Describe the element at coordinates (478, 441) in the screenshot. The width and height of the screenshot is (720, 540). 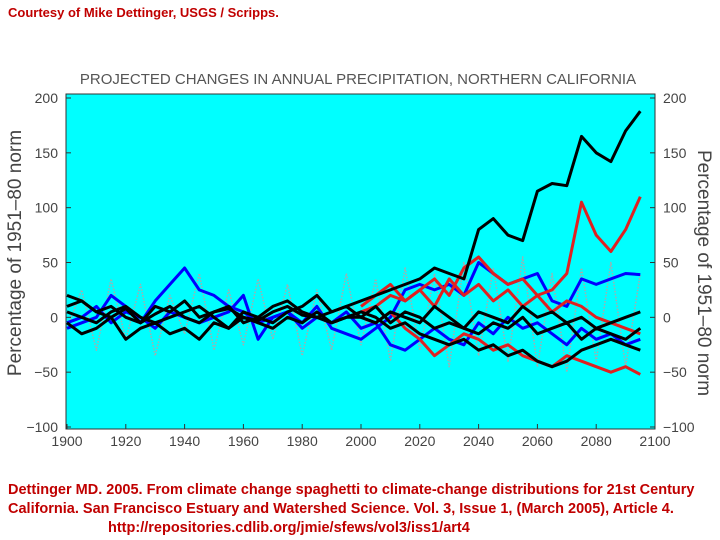
I see `x-tick-label: 2040` at that location.